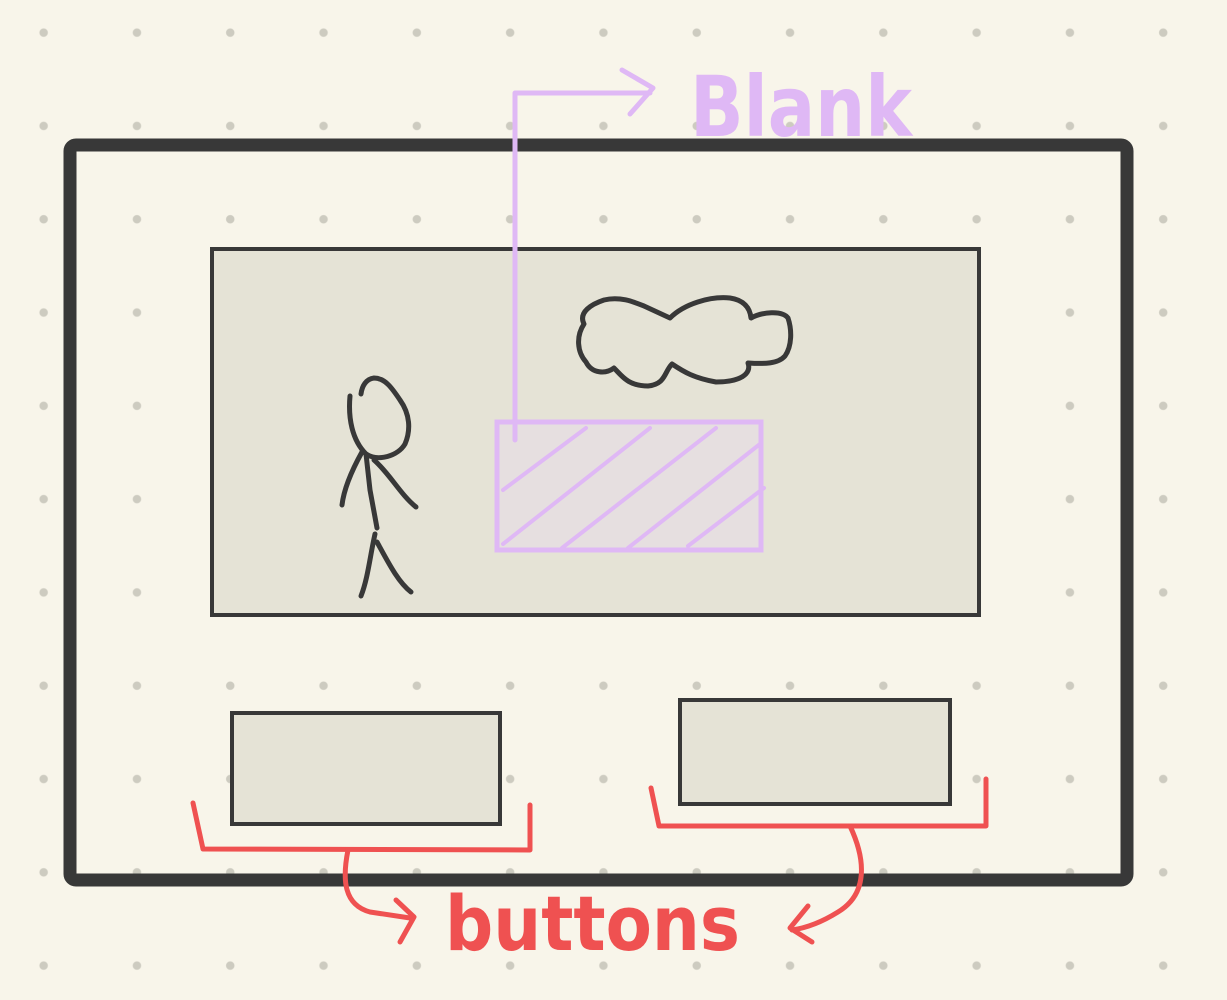 This screenshot has width=1227, height=1000. I want to click on left-arrow, so click(377, 884).